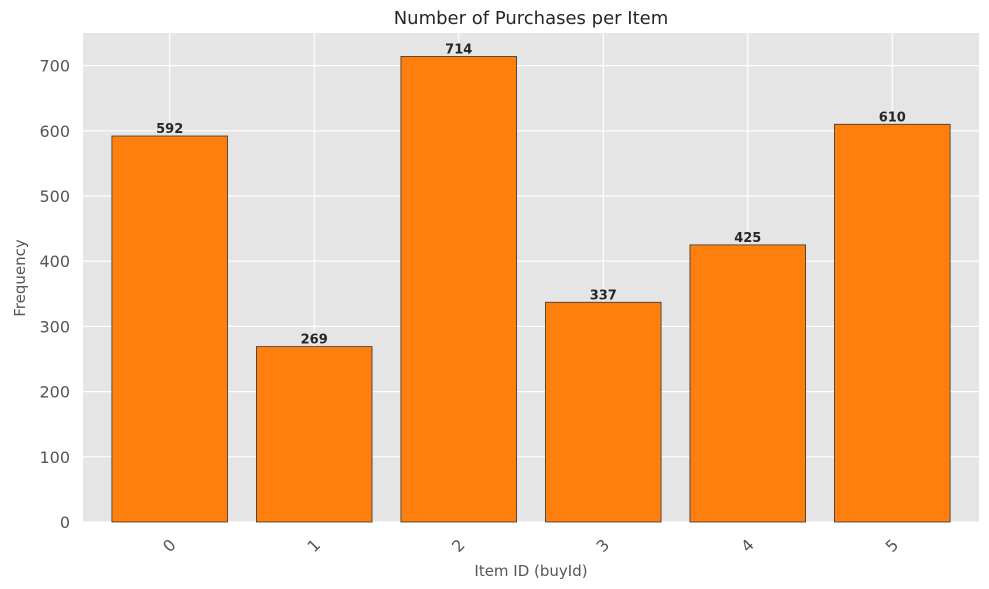 The image size is (989, 589). Describe the element at coordinates (54, 66) in the screenshot. I see `y-tick-label: 700` at that location.